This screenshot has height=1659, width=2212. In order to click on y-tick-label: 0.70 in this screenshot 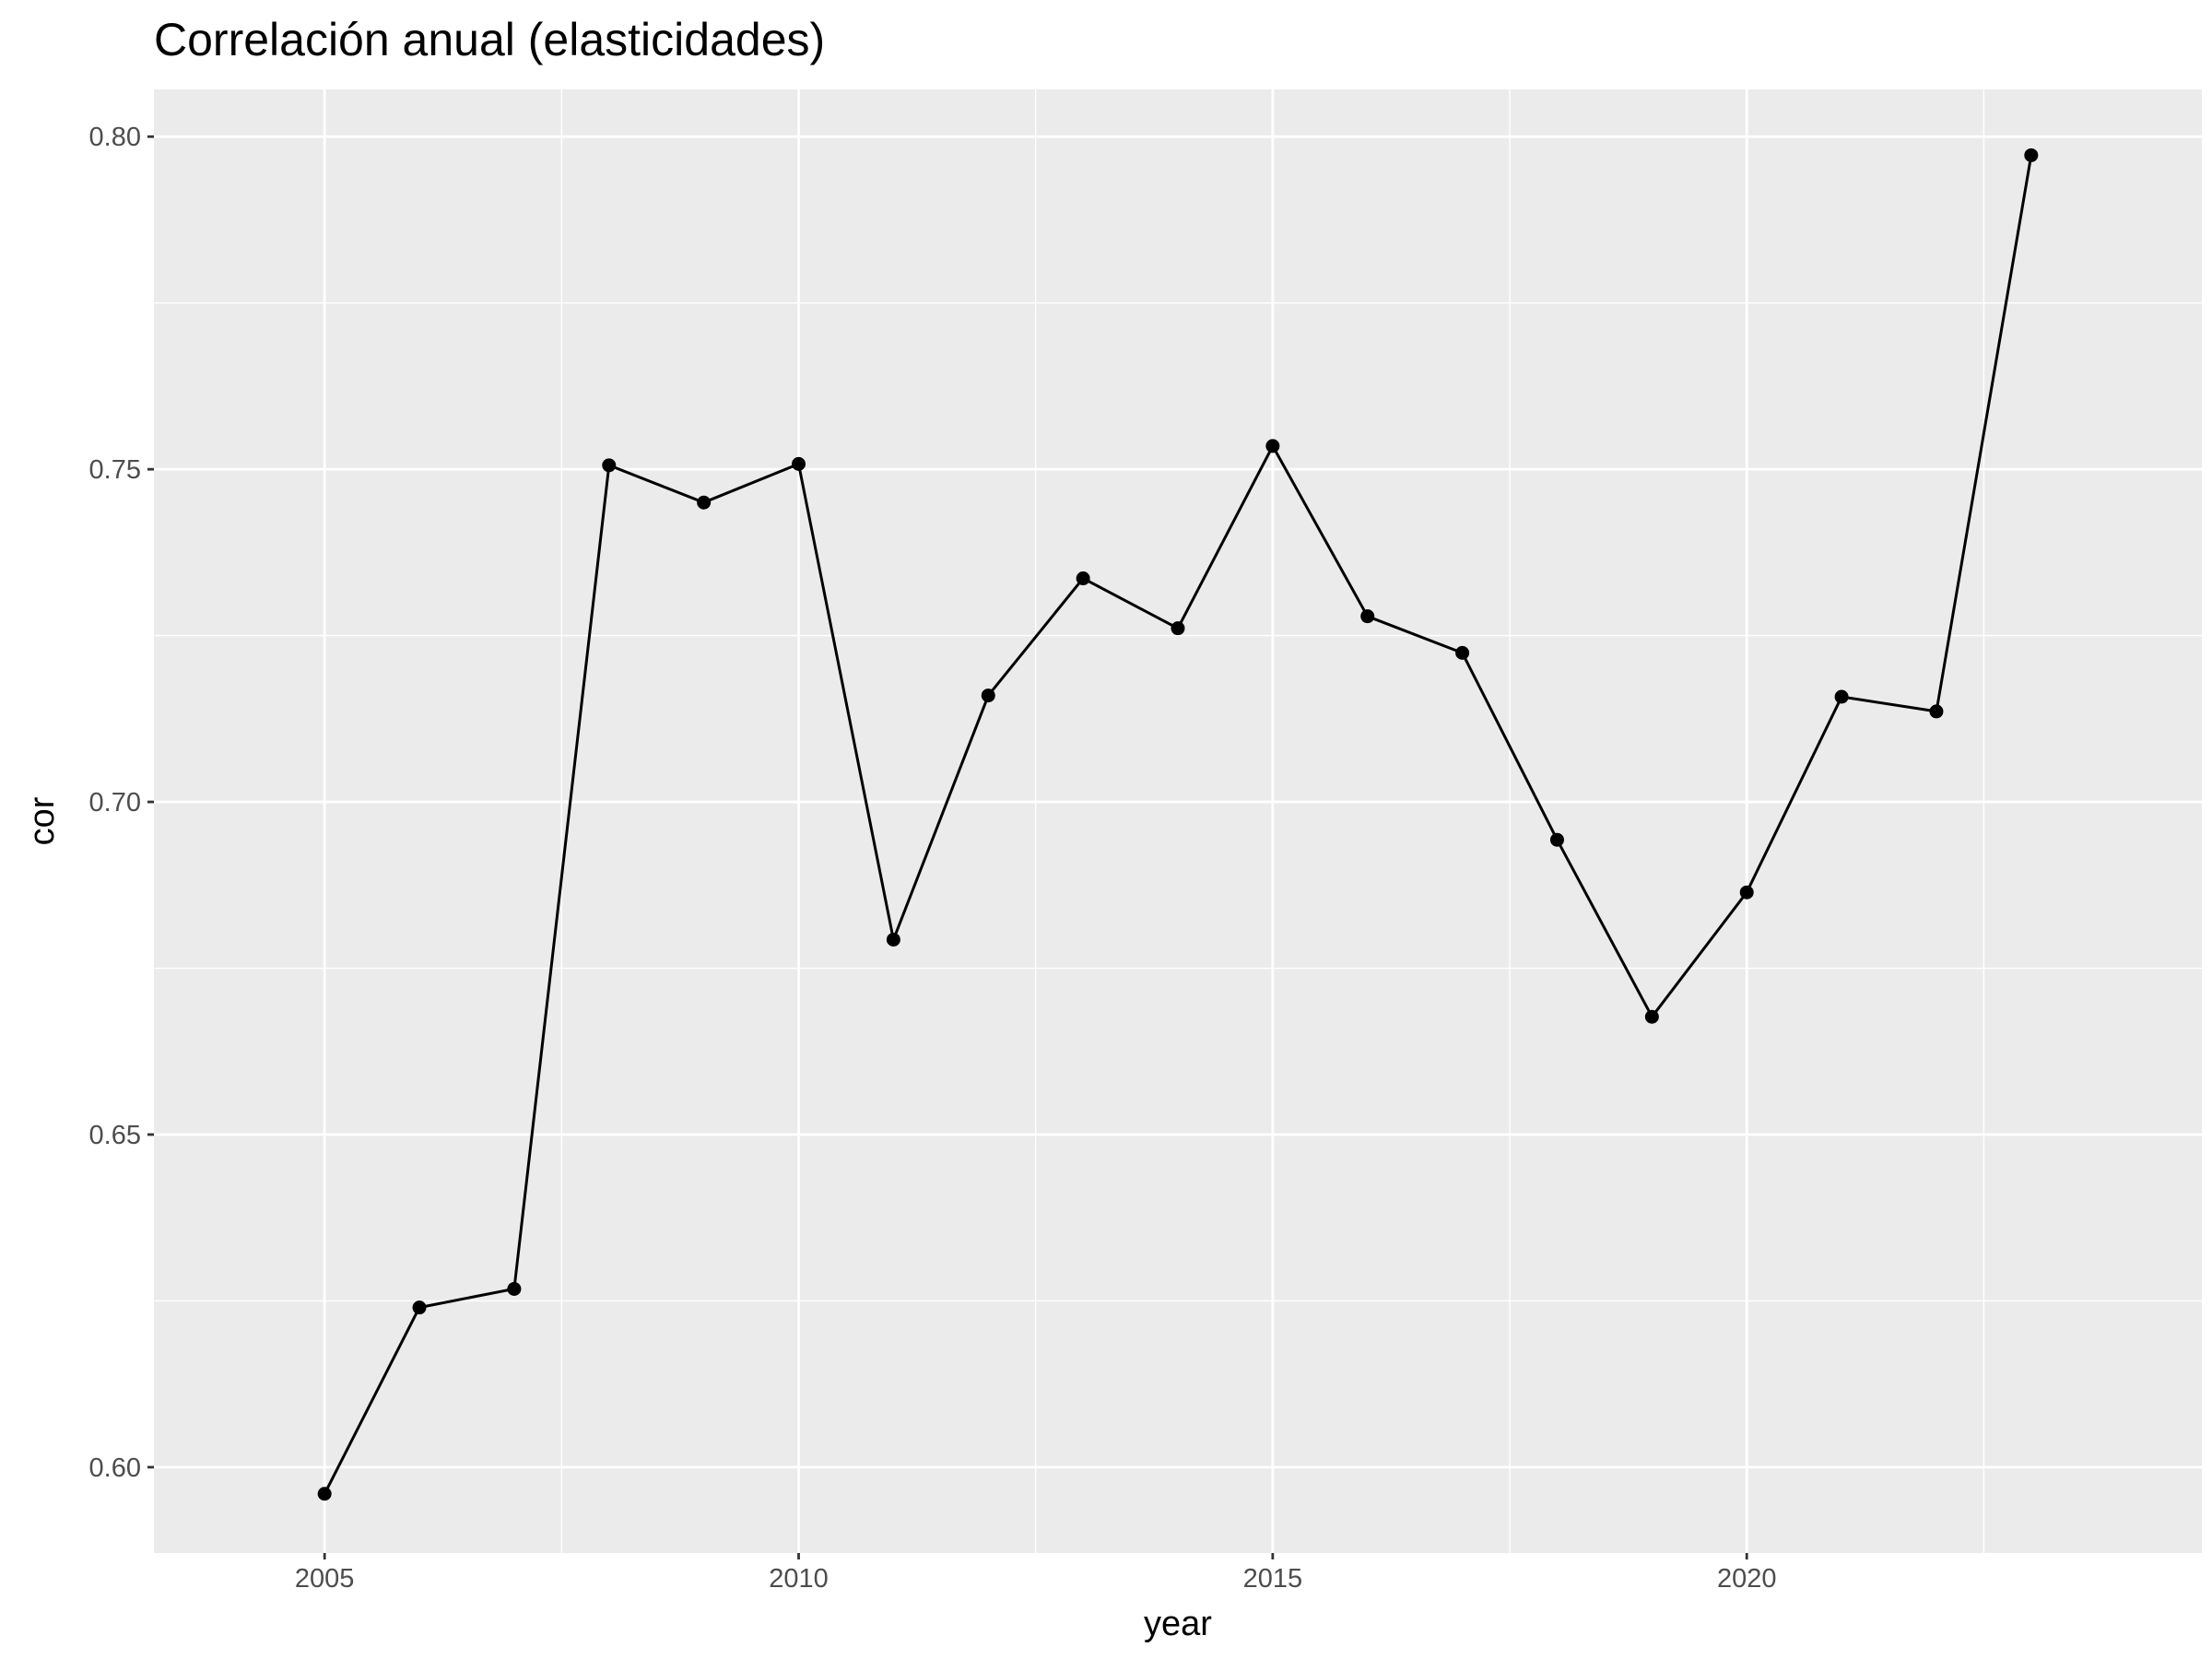, I will do `click(115, 803)`.